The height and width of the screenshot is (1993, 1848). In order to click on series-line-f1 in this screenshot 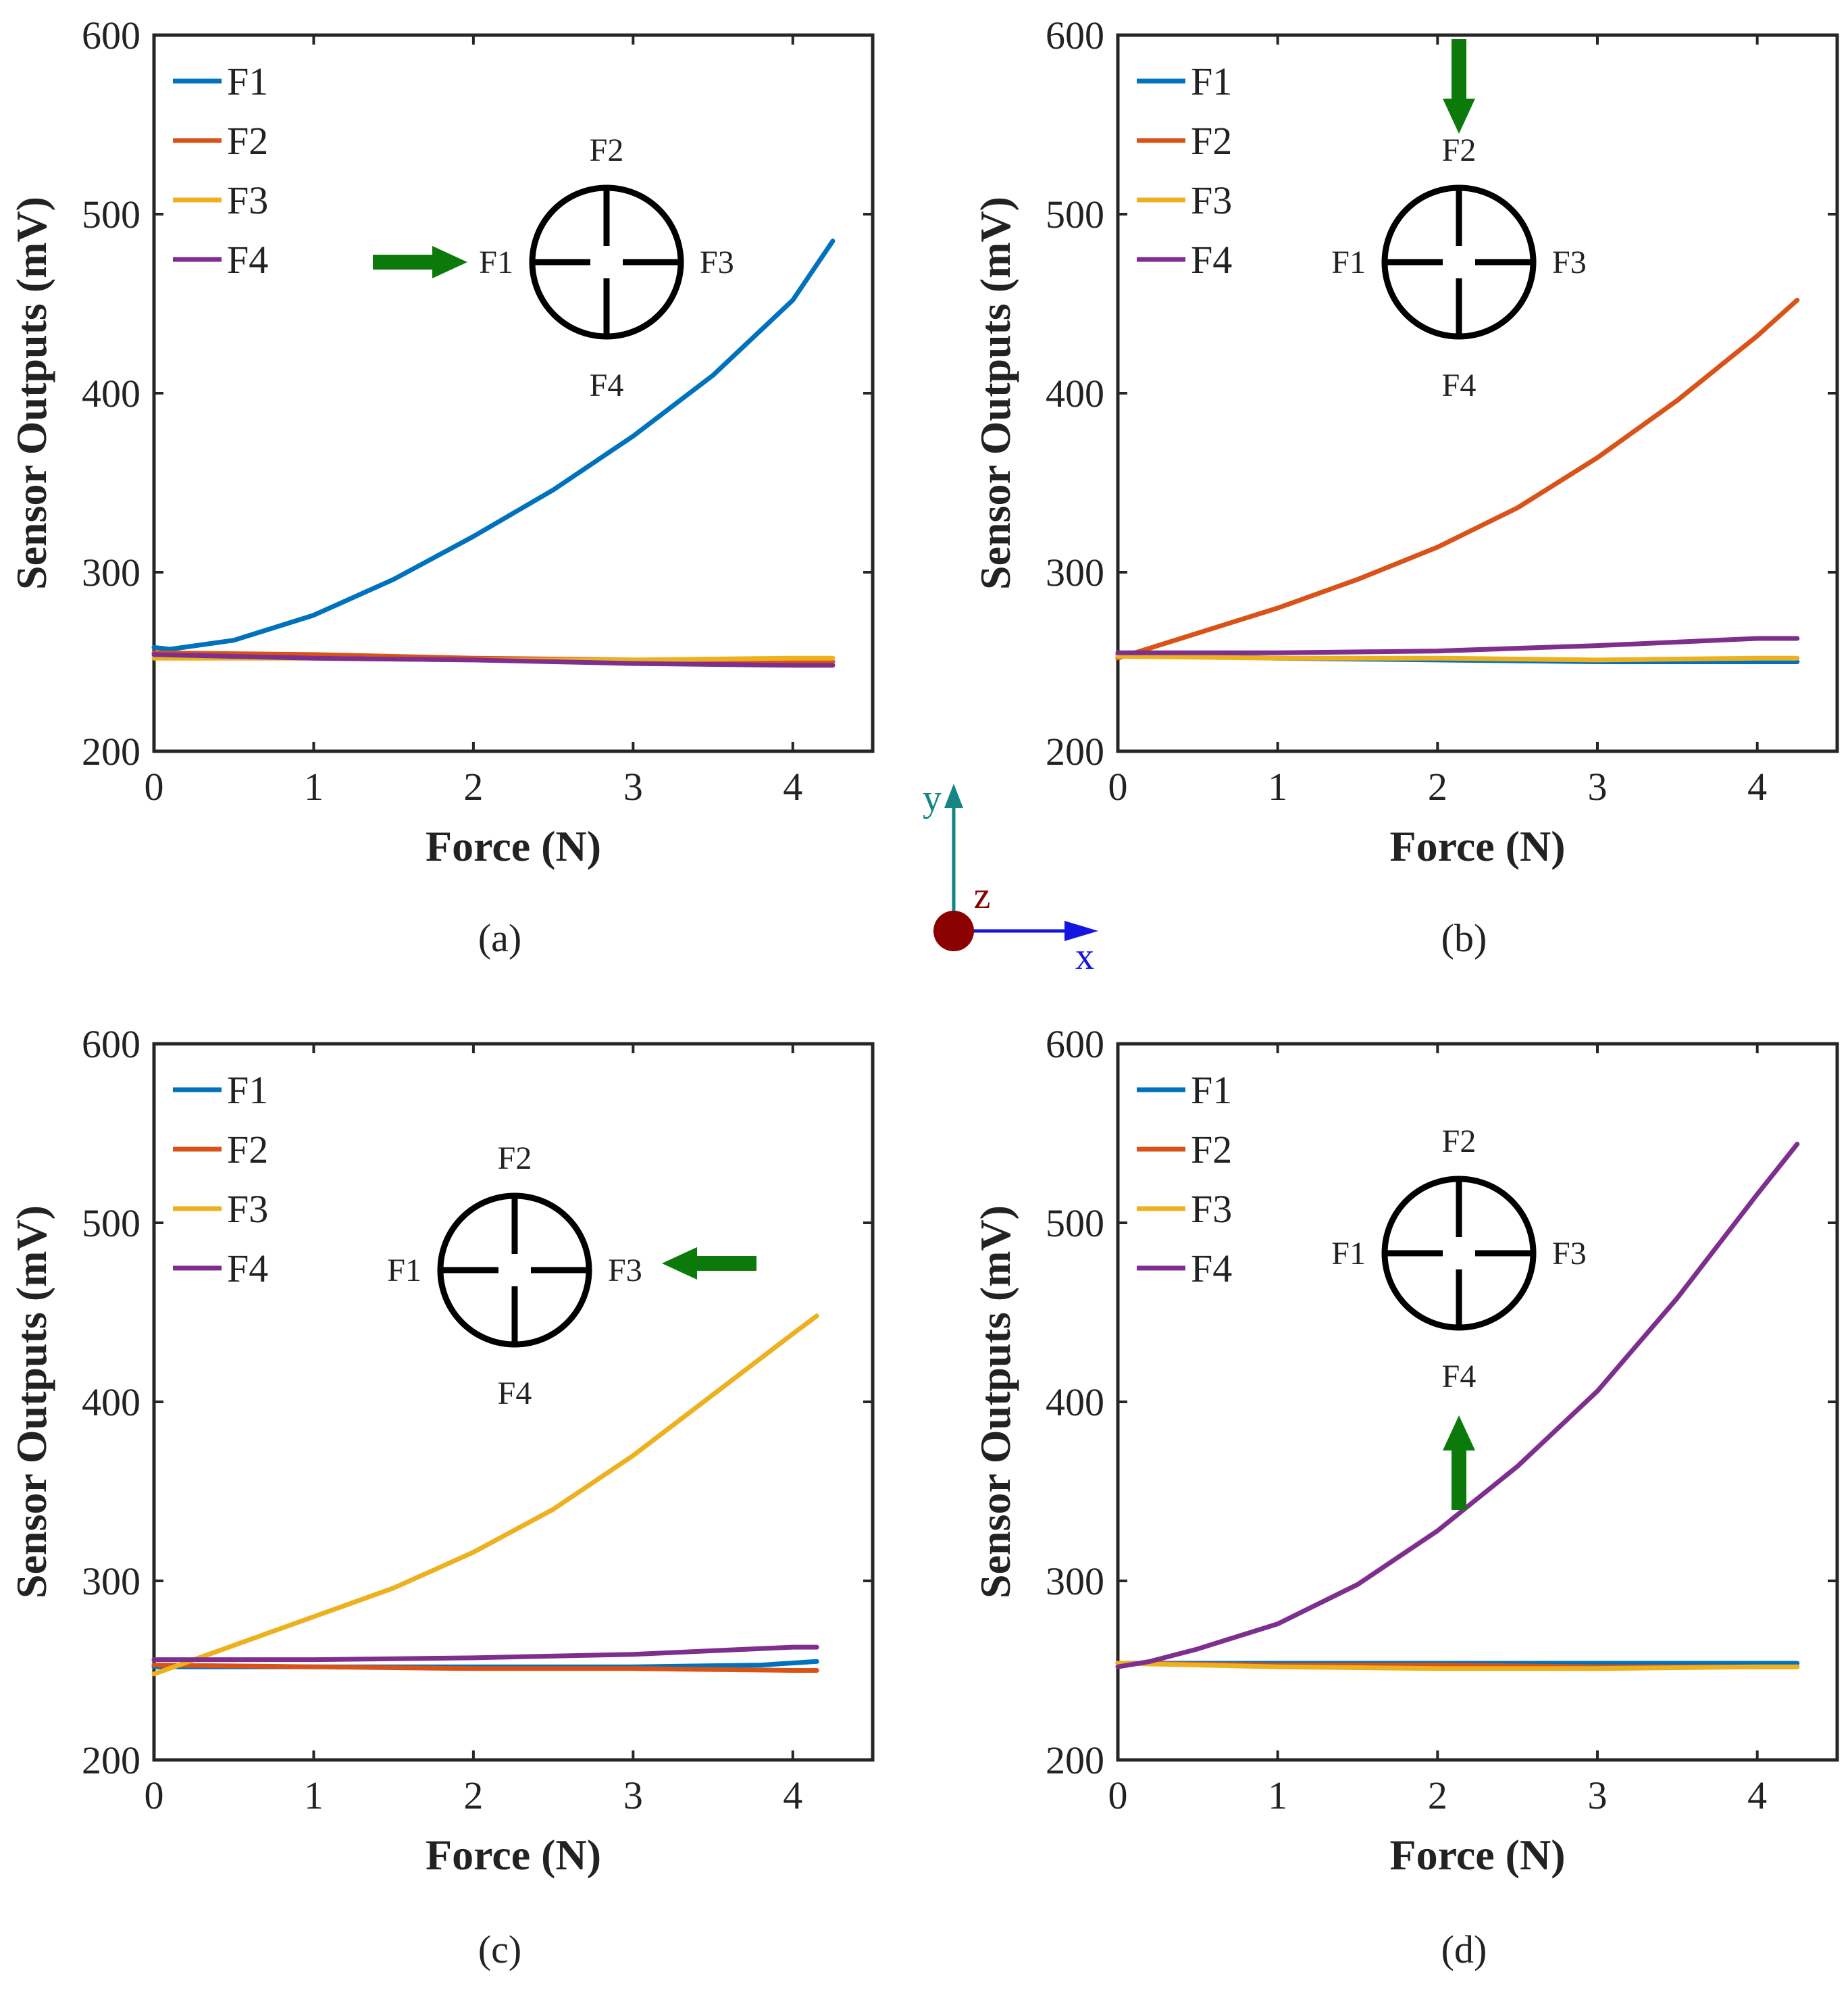, I will do `click(493, 445)`.